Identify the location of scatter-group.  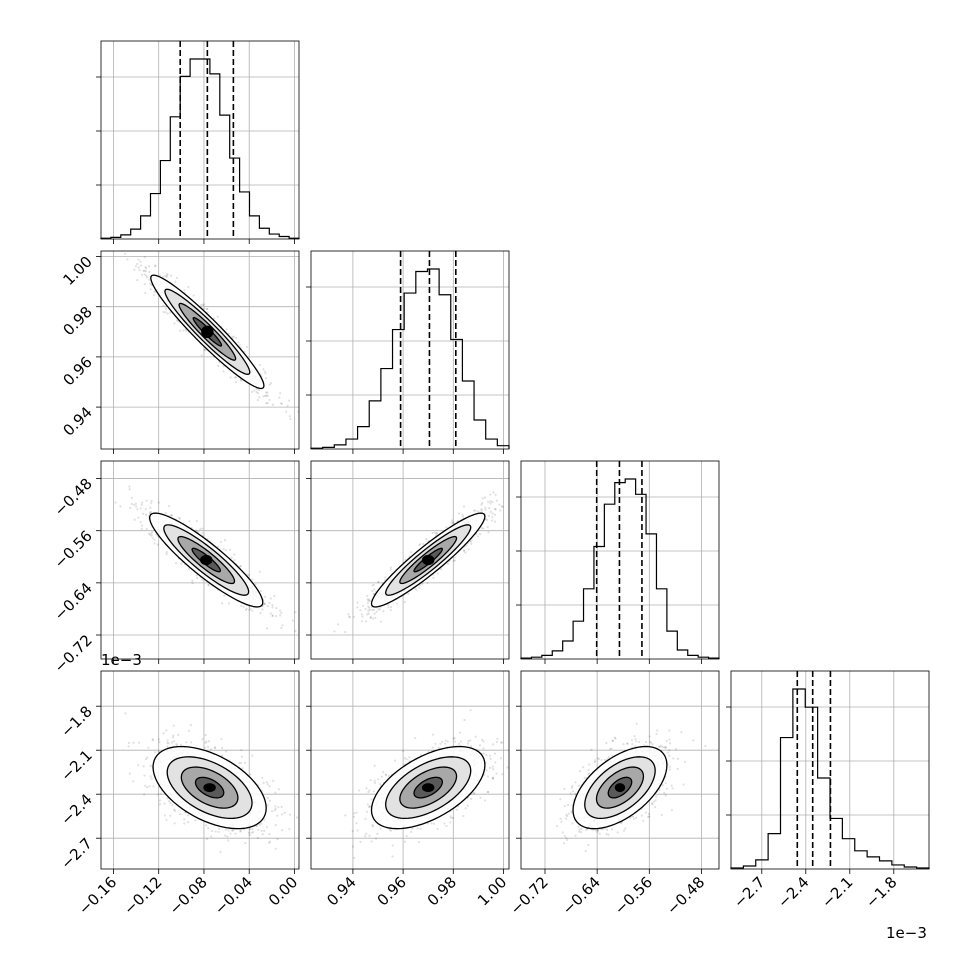
(211, 334).